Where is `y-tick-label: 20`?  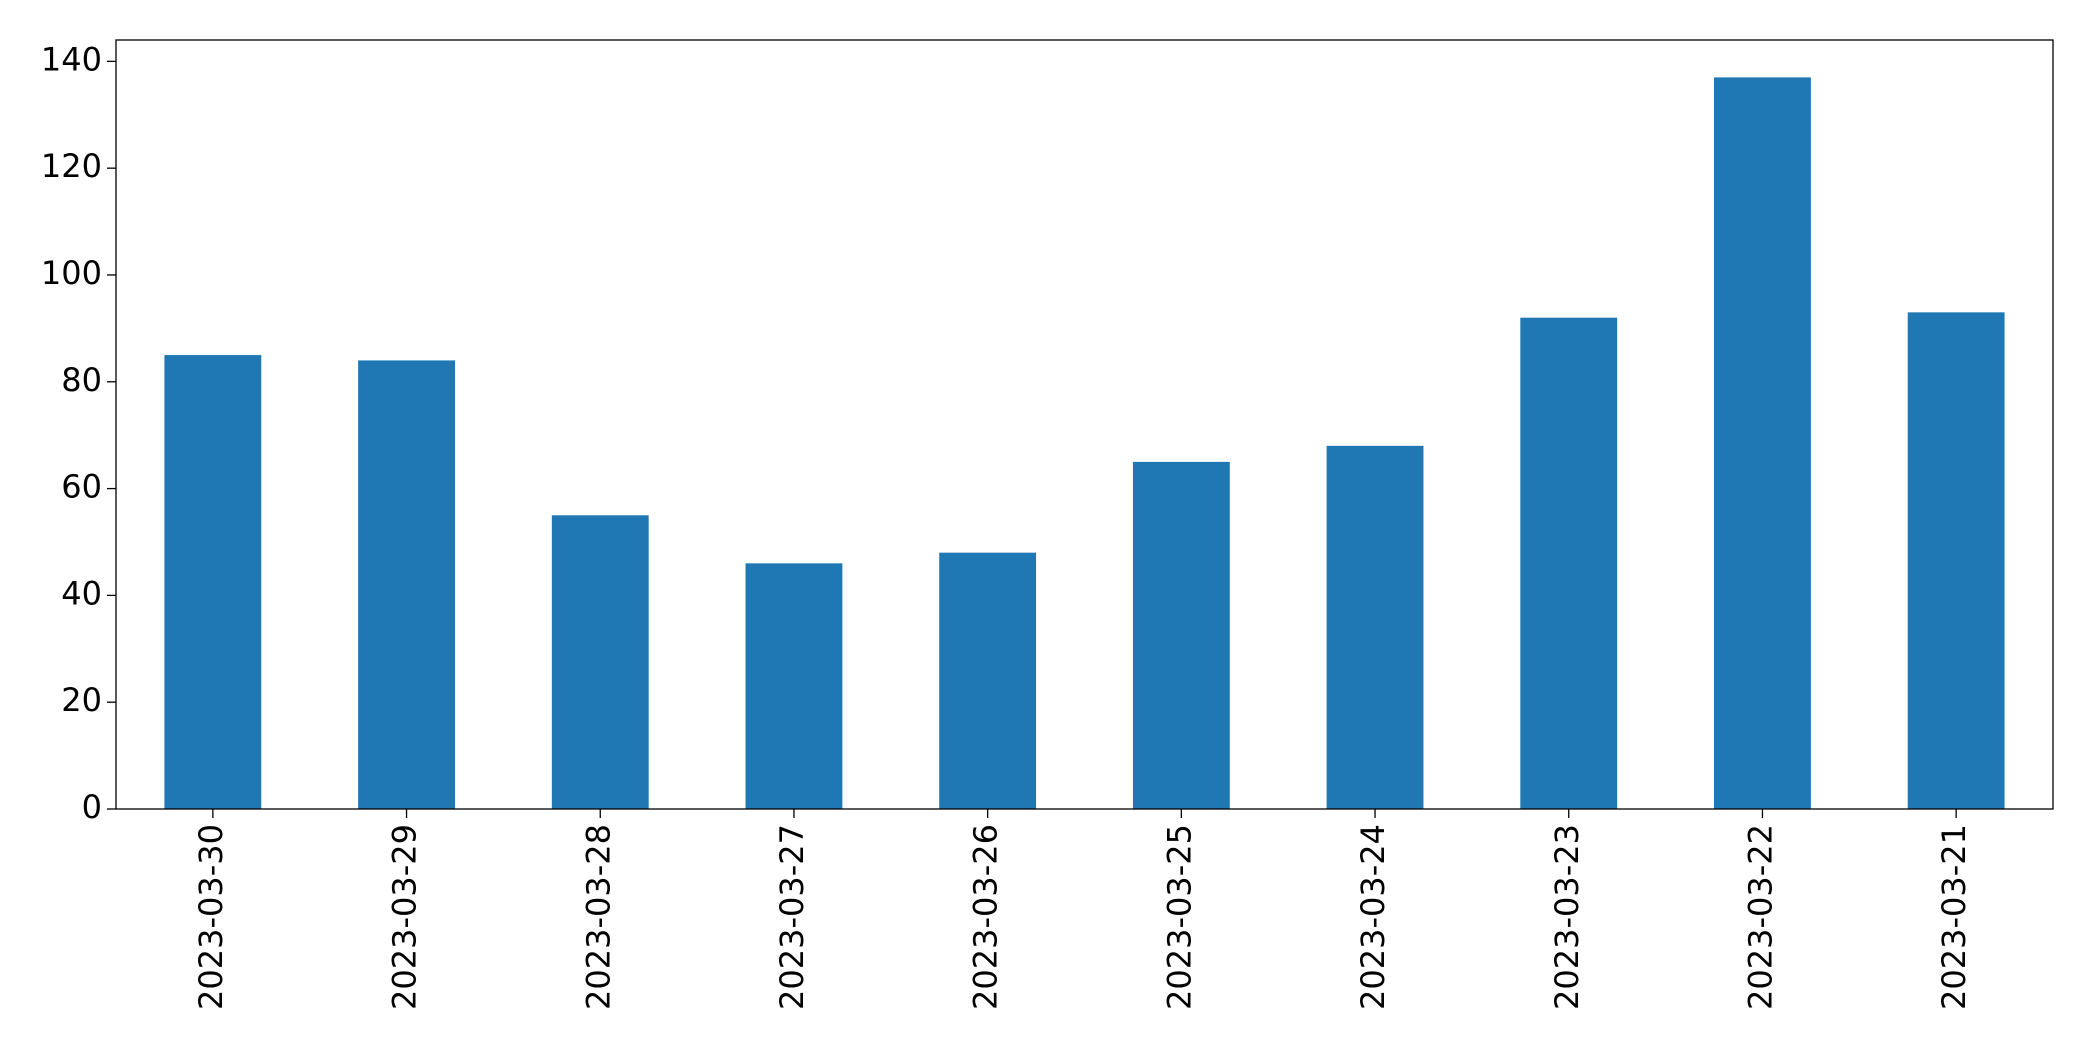
y-tick-label: 20 is located at coordinates (81, 700).